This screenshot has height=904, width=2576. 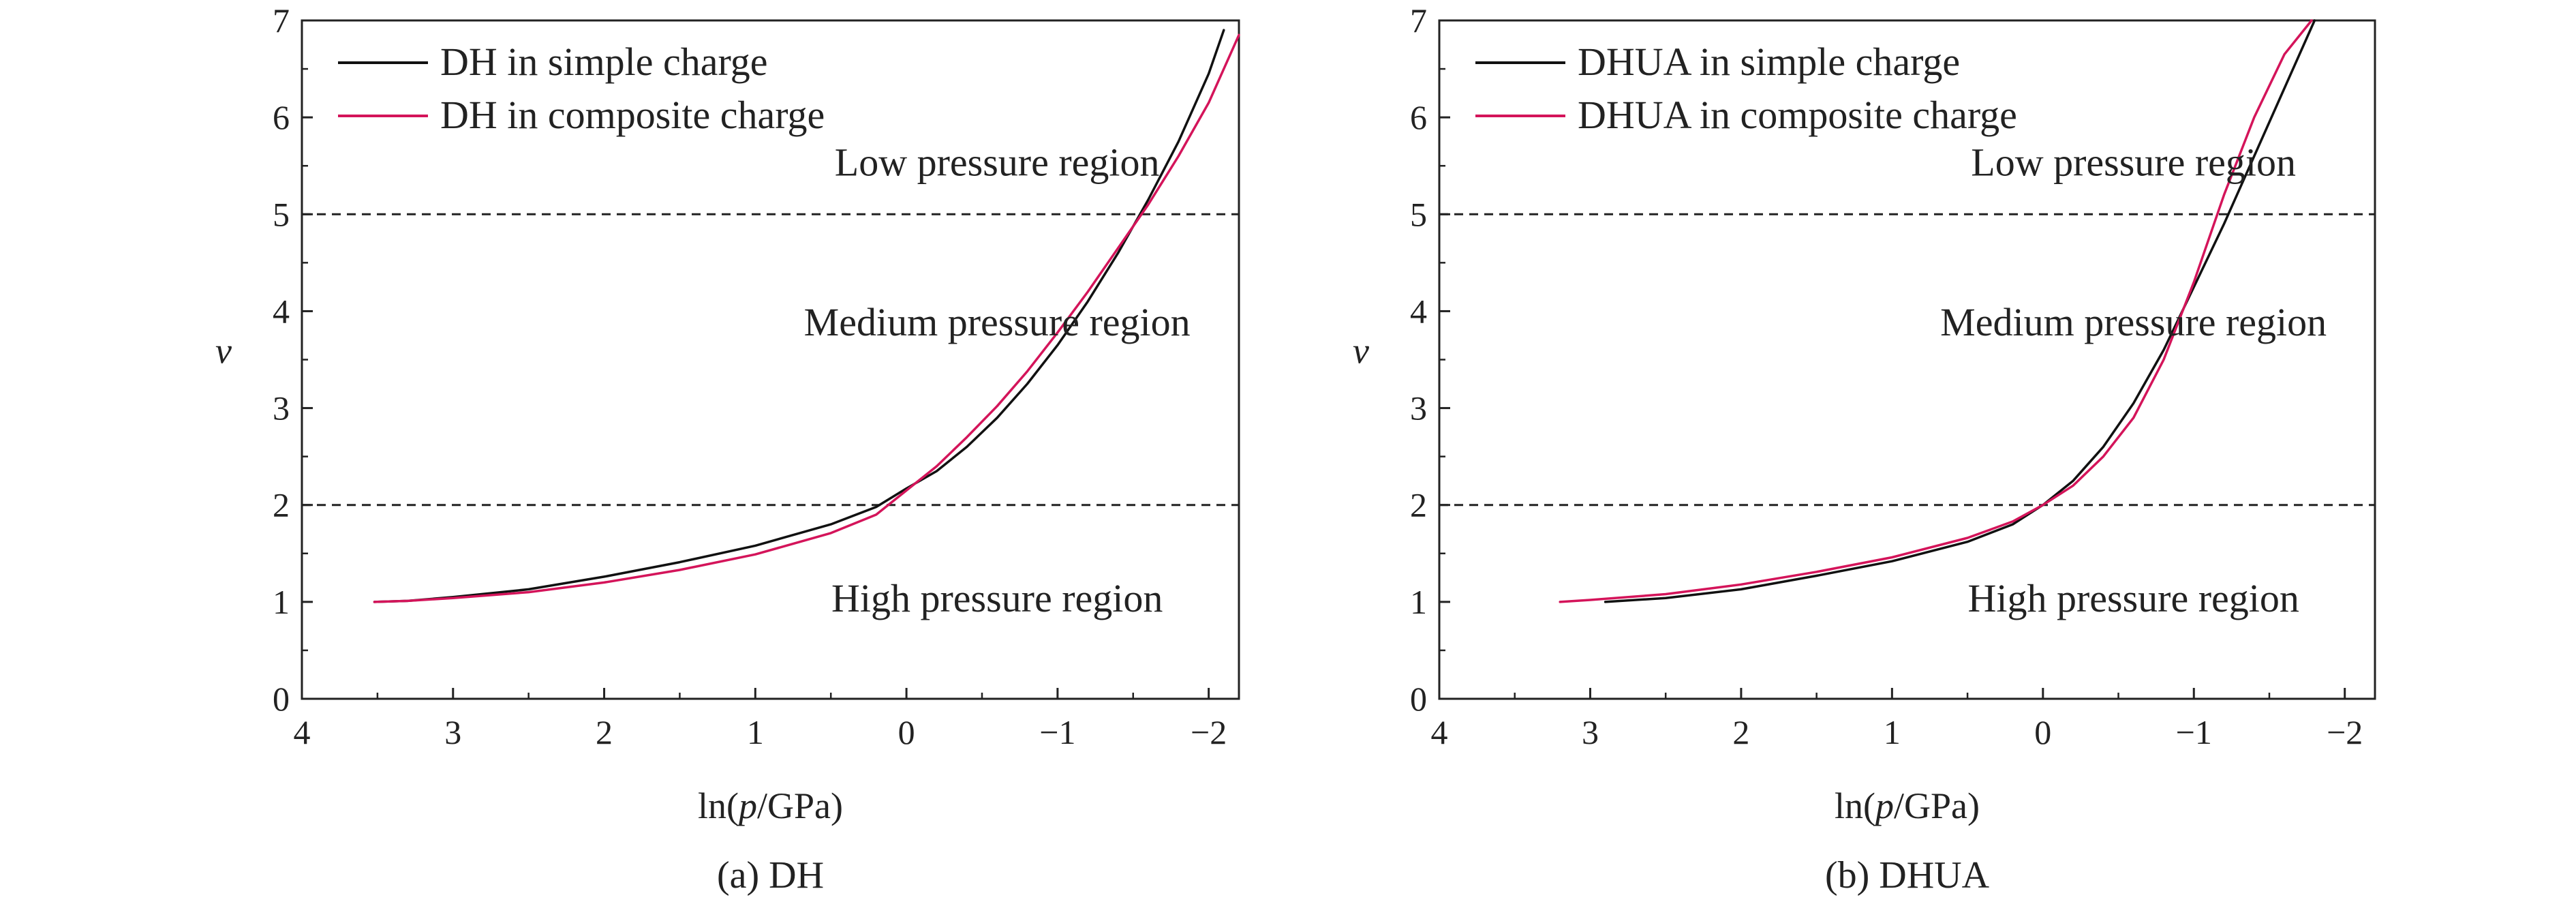 What do you see at coordinates (1769, 62) in the screenshot?
I see `legend-entry: DHUA in simple charge` at bounding box center [1769, 62].